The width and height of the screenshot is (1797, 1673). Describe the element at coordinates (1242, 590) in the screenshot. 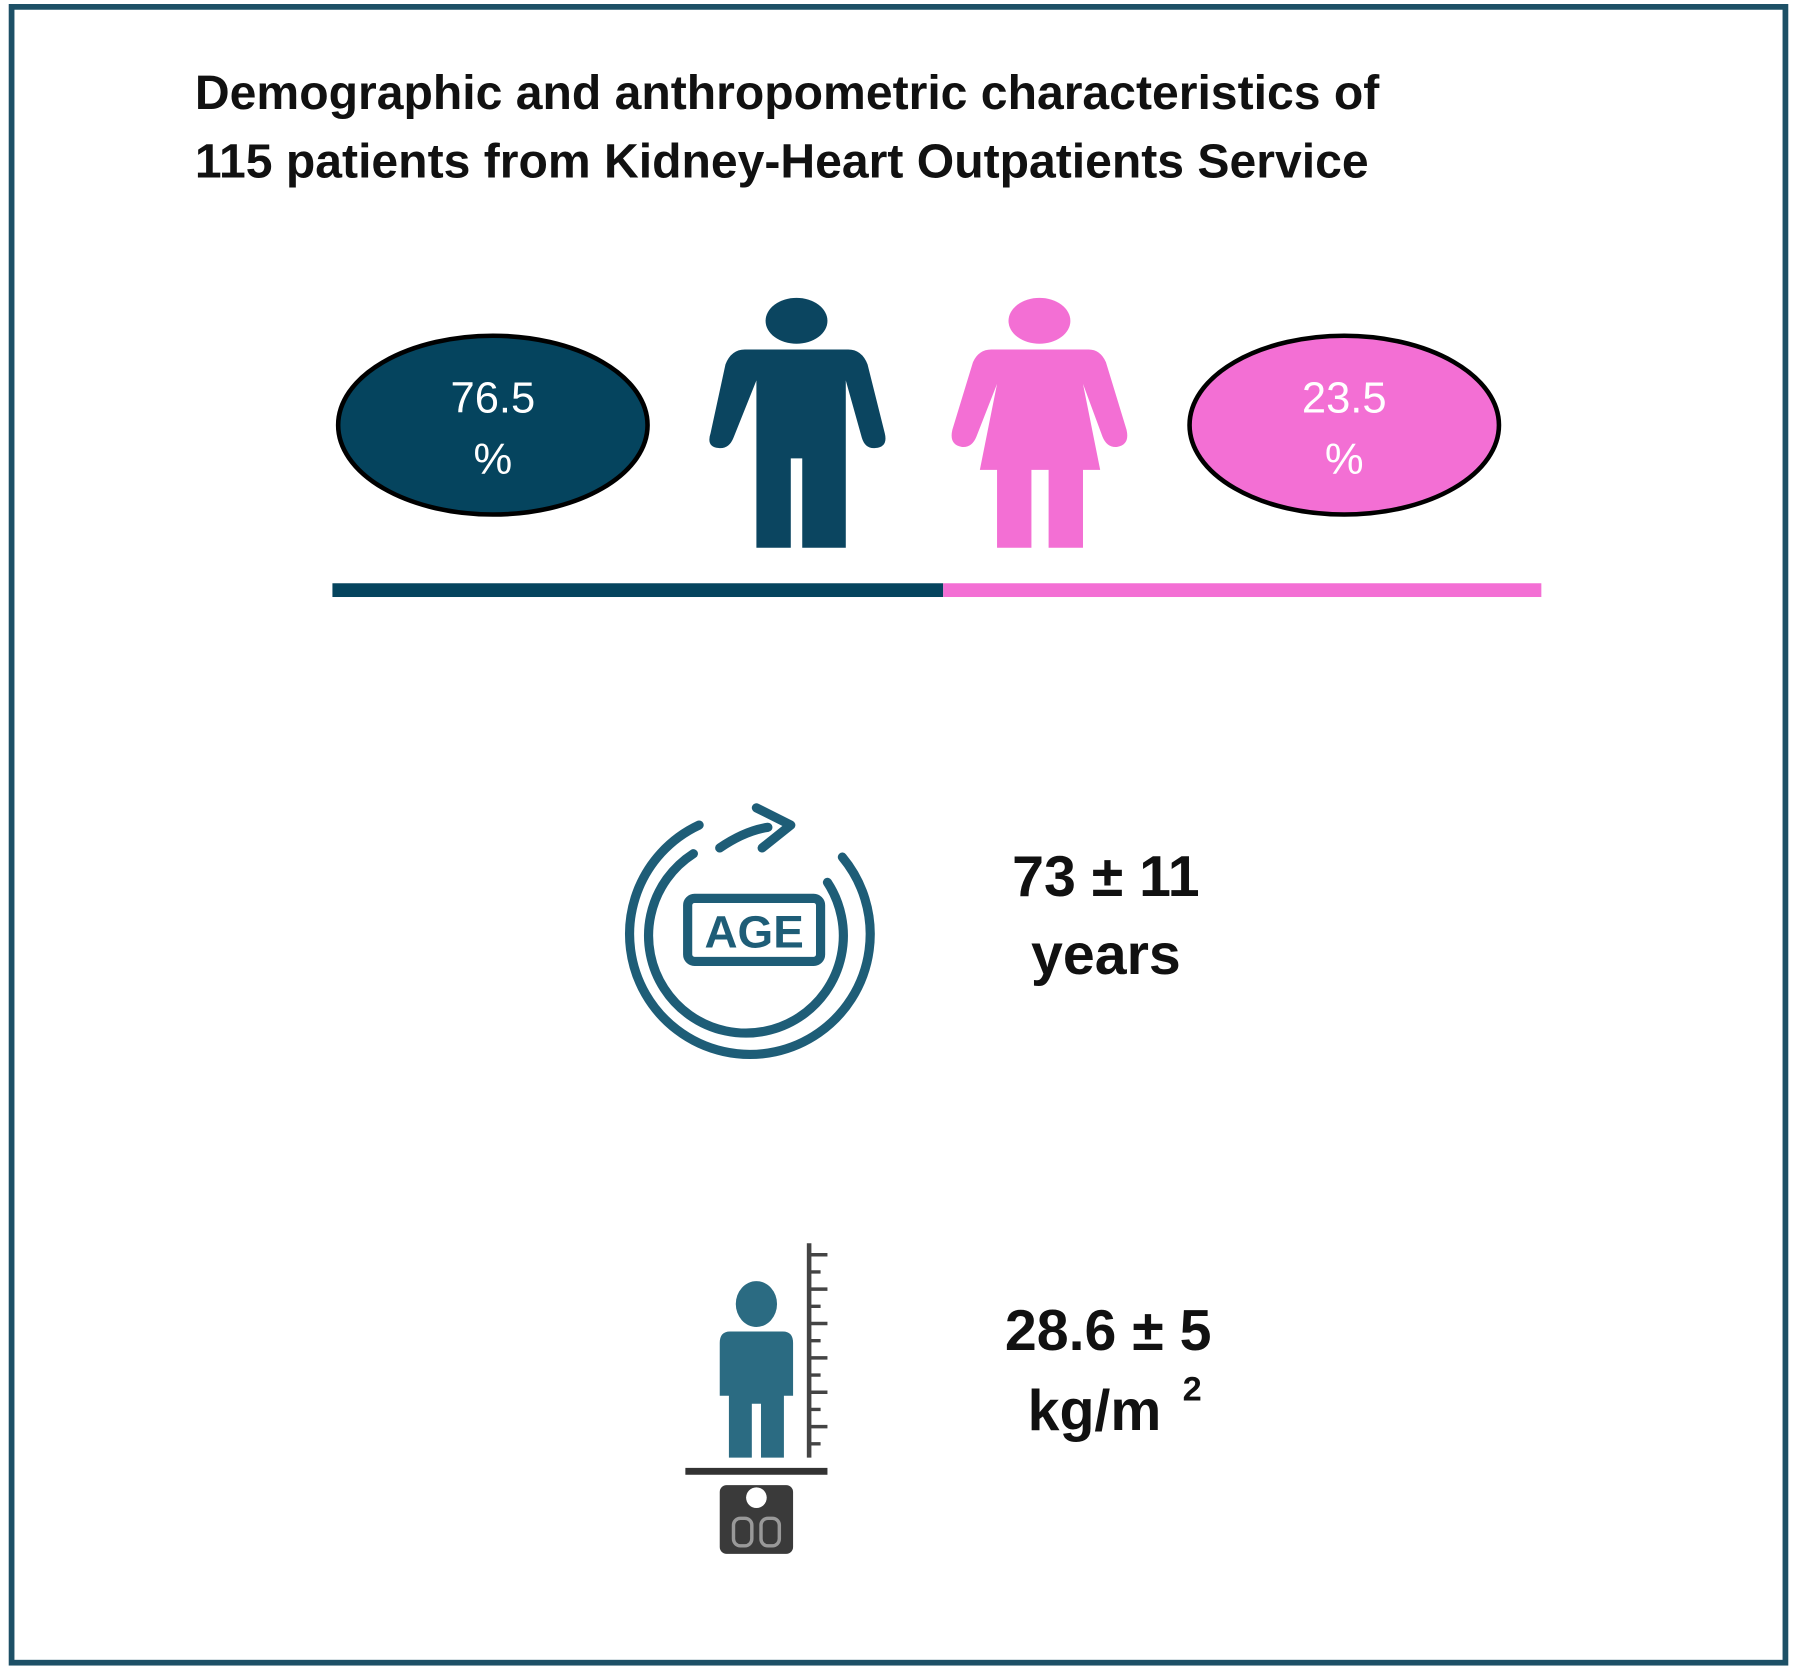

I see `female-bar` at that location.